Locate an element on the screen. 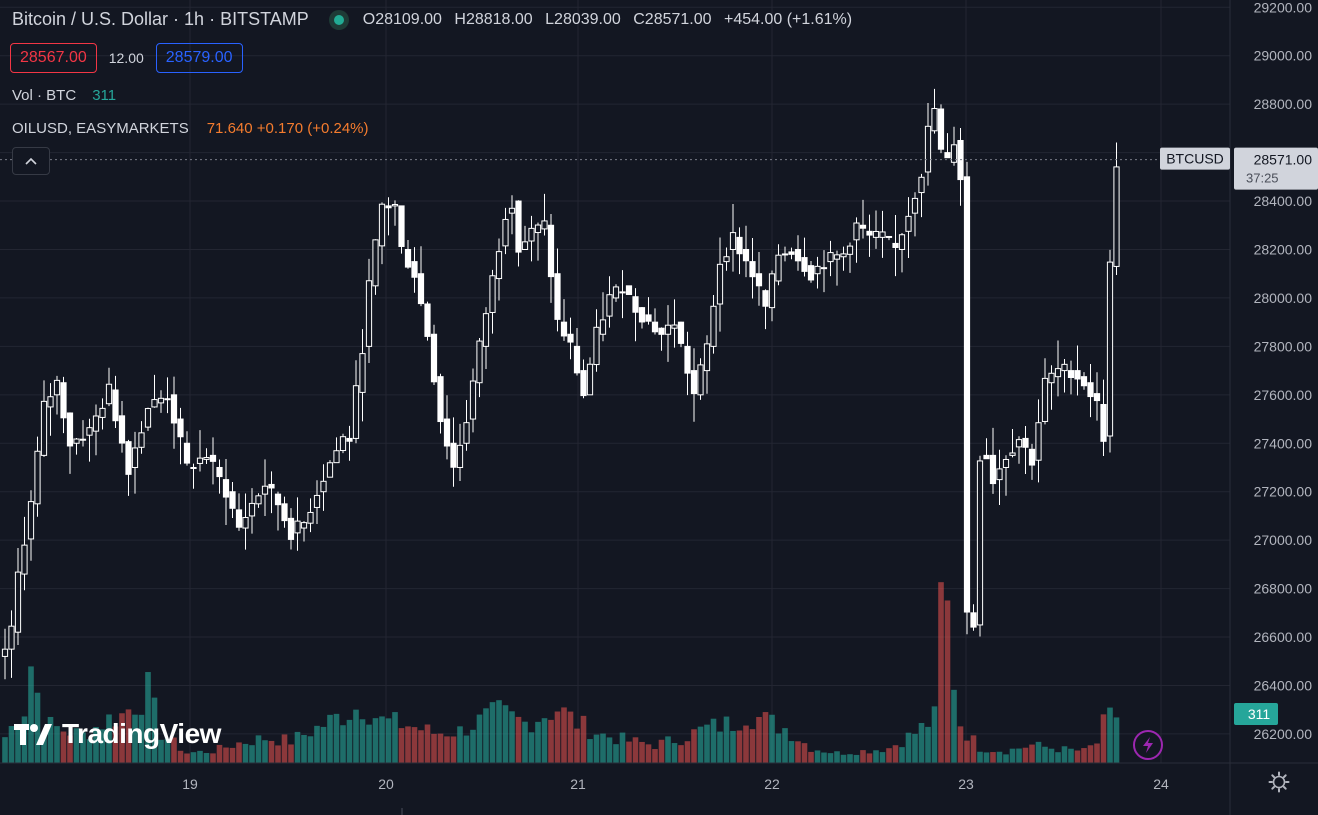 The height and width of the screenshot is (815, 1318). volume-value: 311 is located at coordinates (104, 95).